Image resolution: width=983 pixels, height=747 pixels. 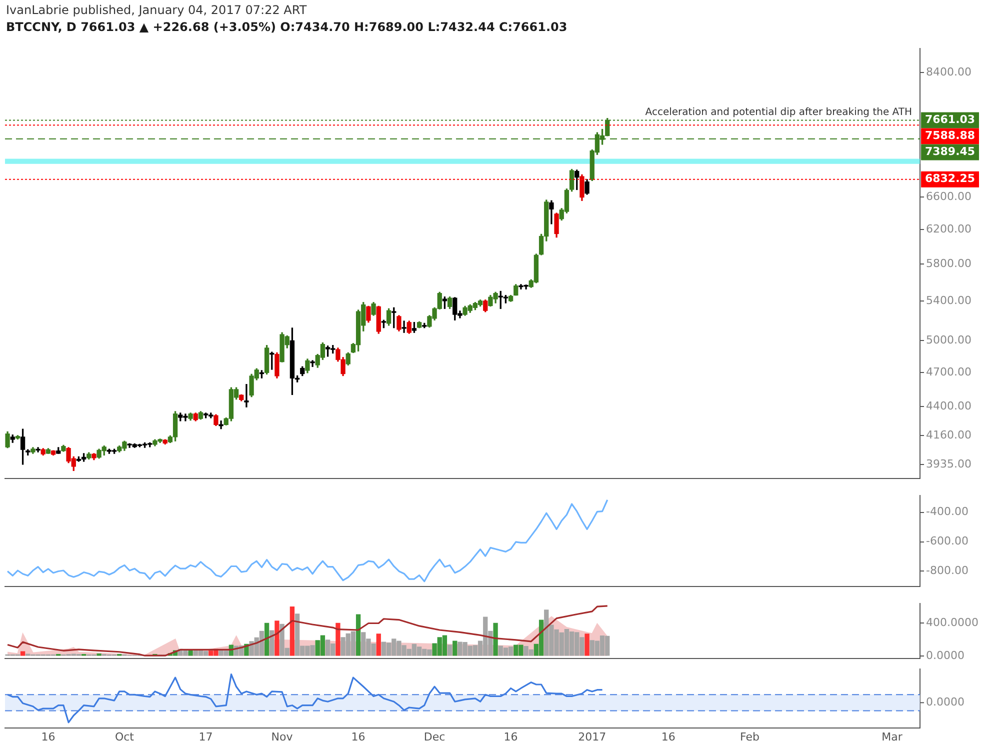 What do you see at coordinates (282, 737) in the screenshot?
I see `x-tick-label: Nov` at bounding box center [282, 737].